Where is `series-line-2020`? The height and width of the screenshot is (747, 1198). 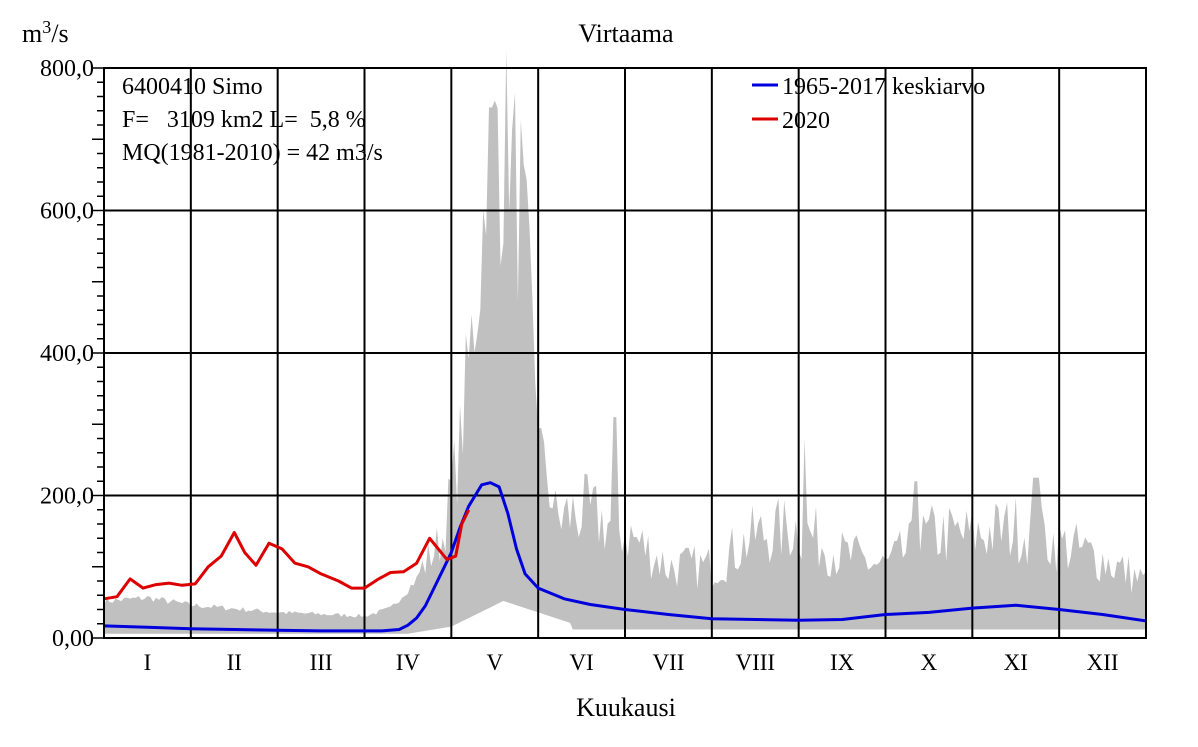
series-line-2020 is located at coordinates (287, 555).